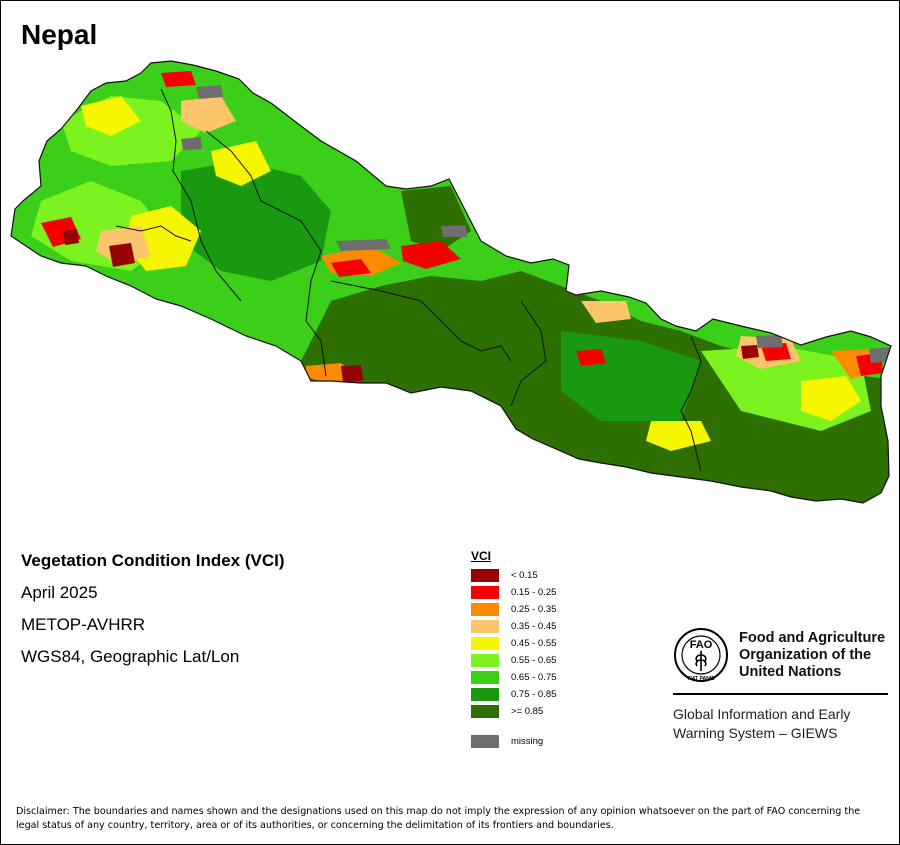 This screenshot has width=900, height=845. I want to click on legend-label: 0.15 - 0.25, so click(534, 592).